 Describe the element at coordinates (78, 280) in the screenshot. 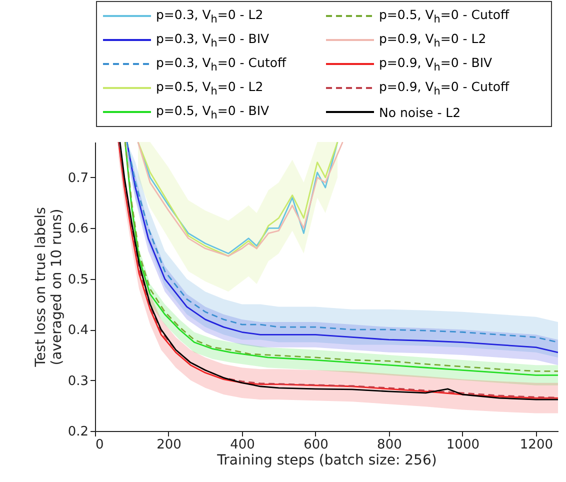

I see `y-tick-label: 0.5` at that location.